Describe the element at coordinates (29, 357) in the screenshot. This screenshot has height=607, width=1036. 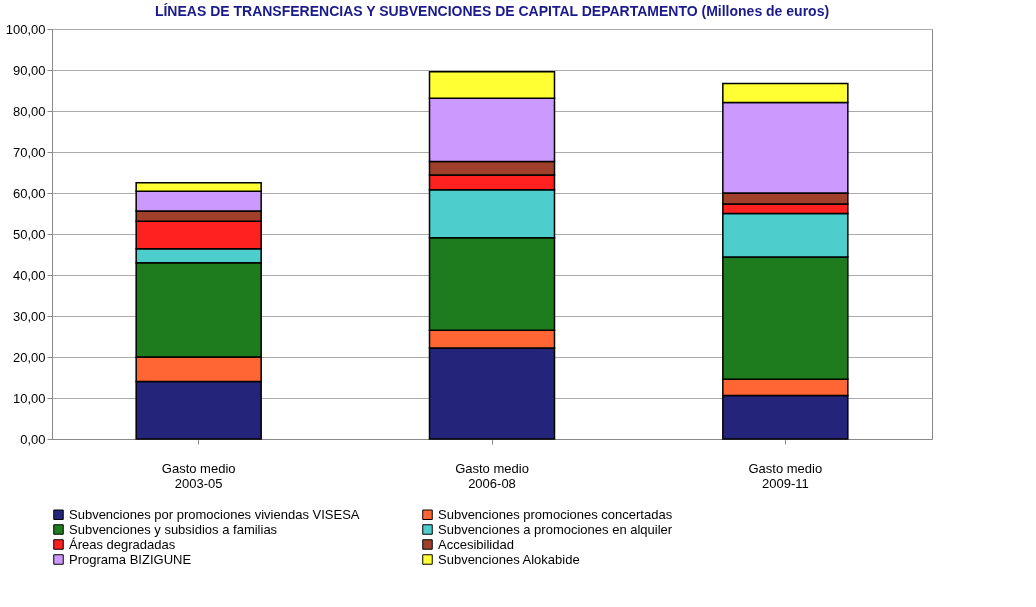
I see `y-tick-label: 20,00` at that location.